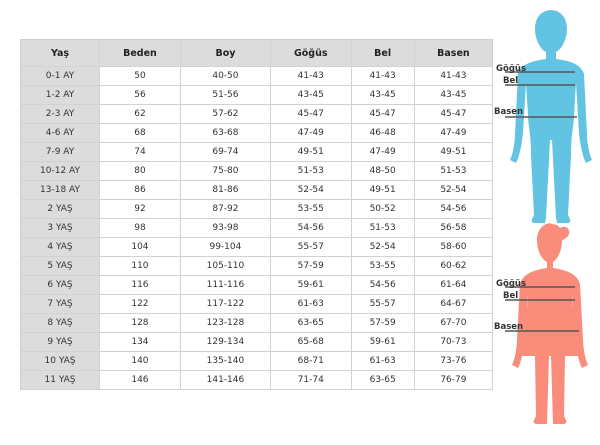  I want to click on table-row: 4 YAŞ 104 99-104 55-57 52-54 58-60, so click(257, 247).